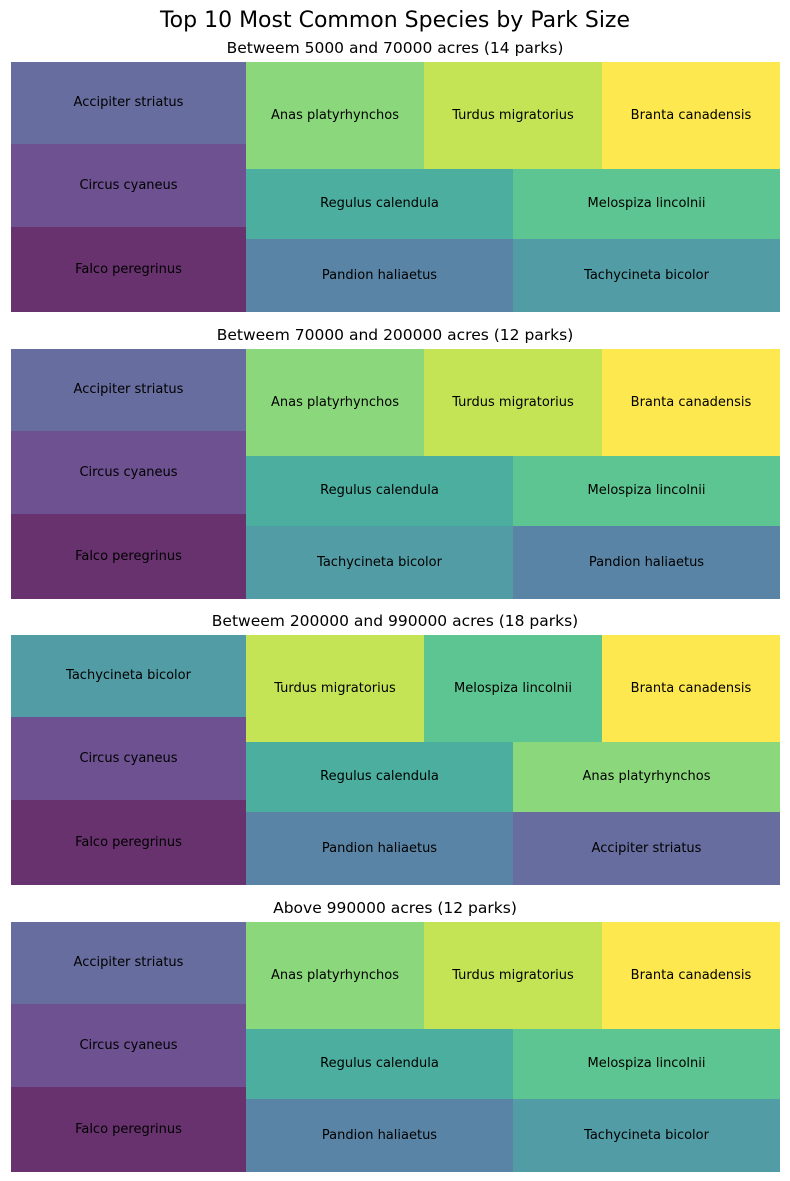 The width and height of the screenshot is (790, 1181). Describe the element at coordinates (395, 48) in the screenshot. I see `panel-title: Betweem 5000 and 70000 acres (14 parks)` at that location.